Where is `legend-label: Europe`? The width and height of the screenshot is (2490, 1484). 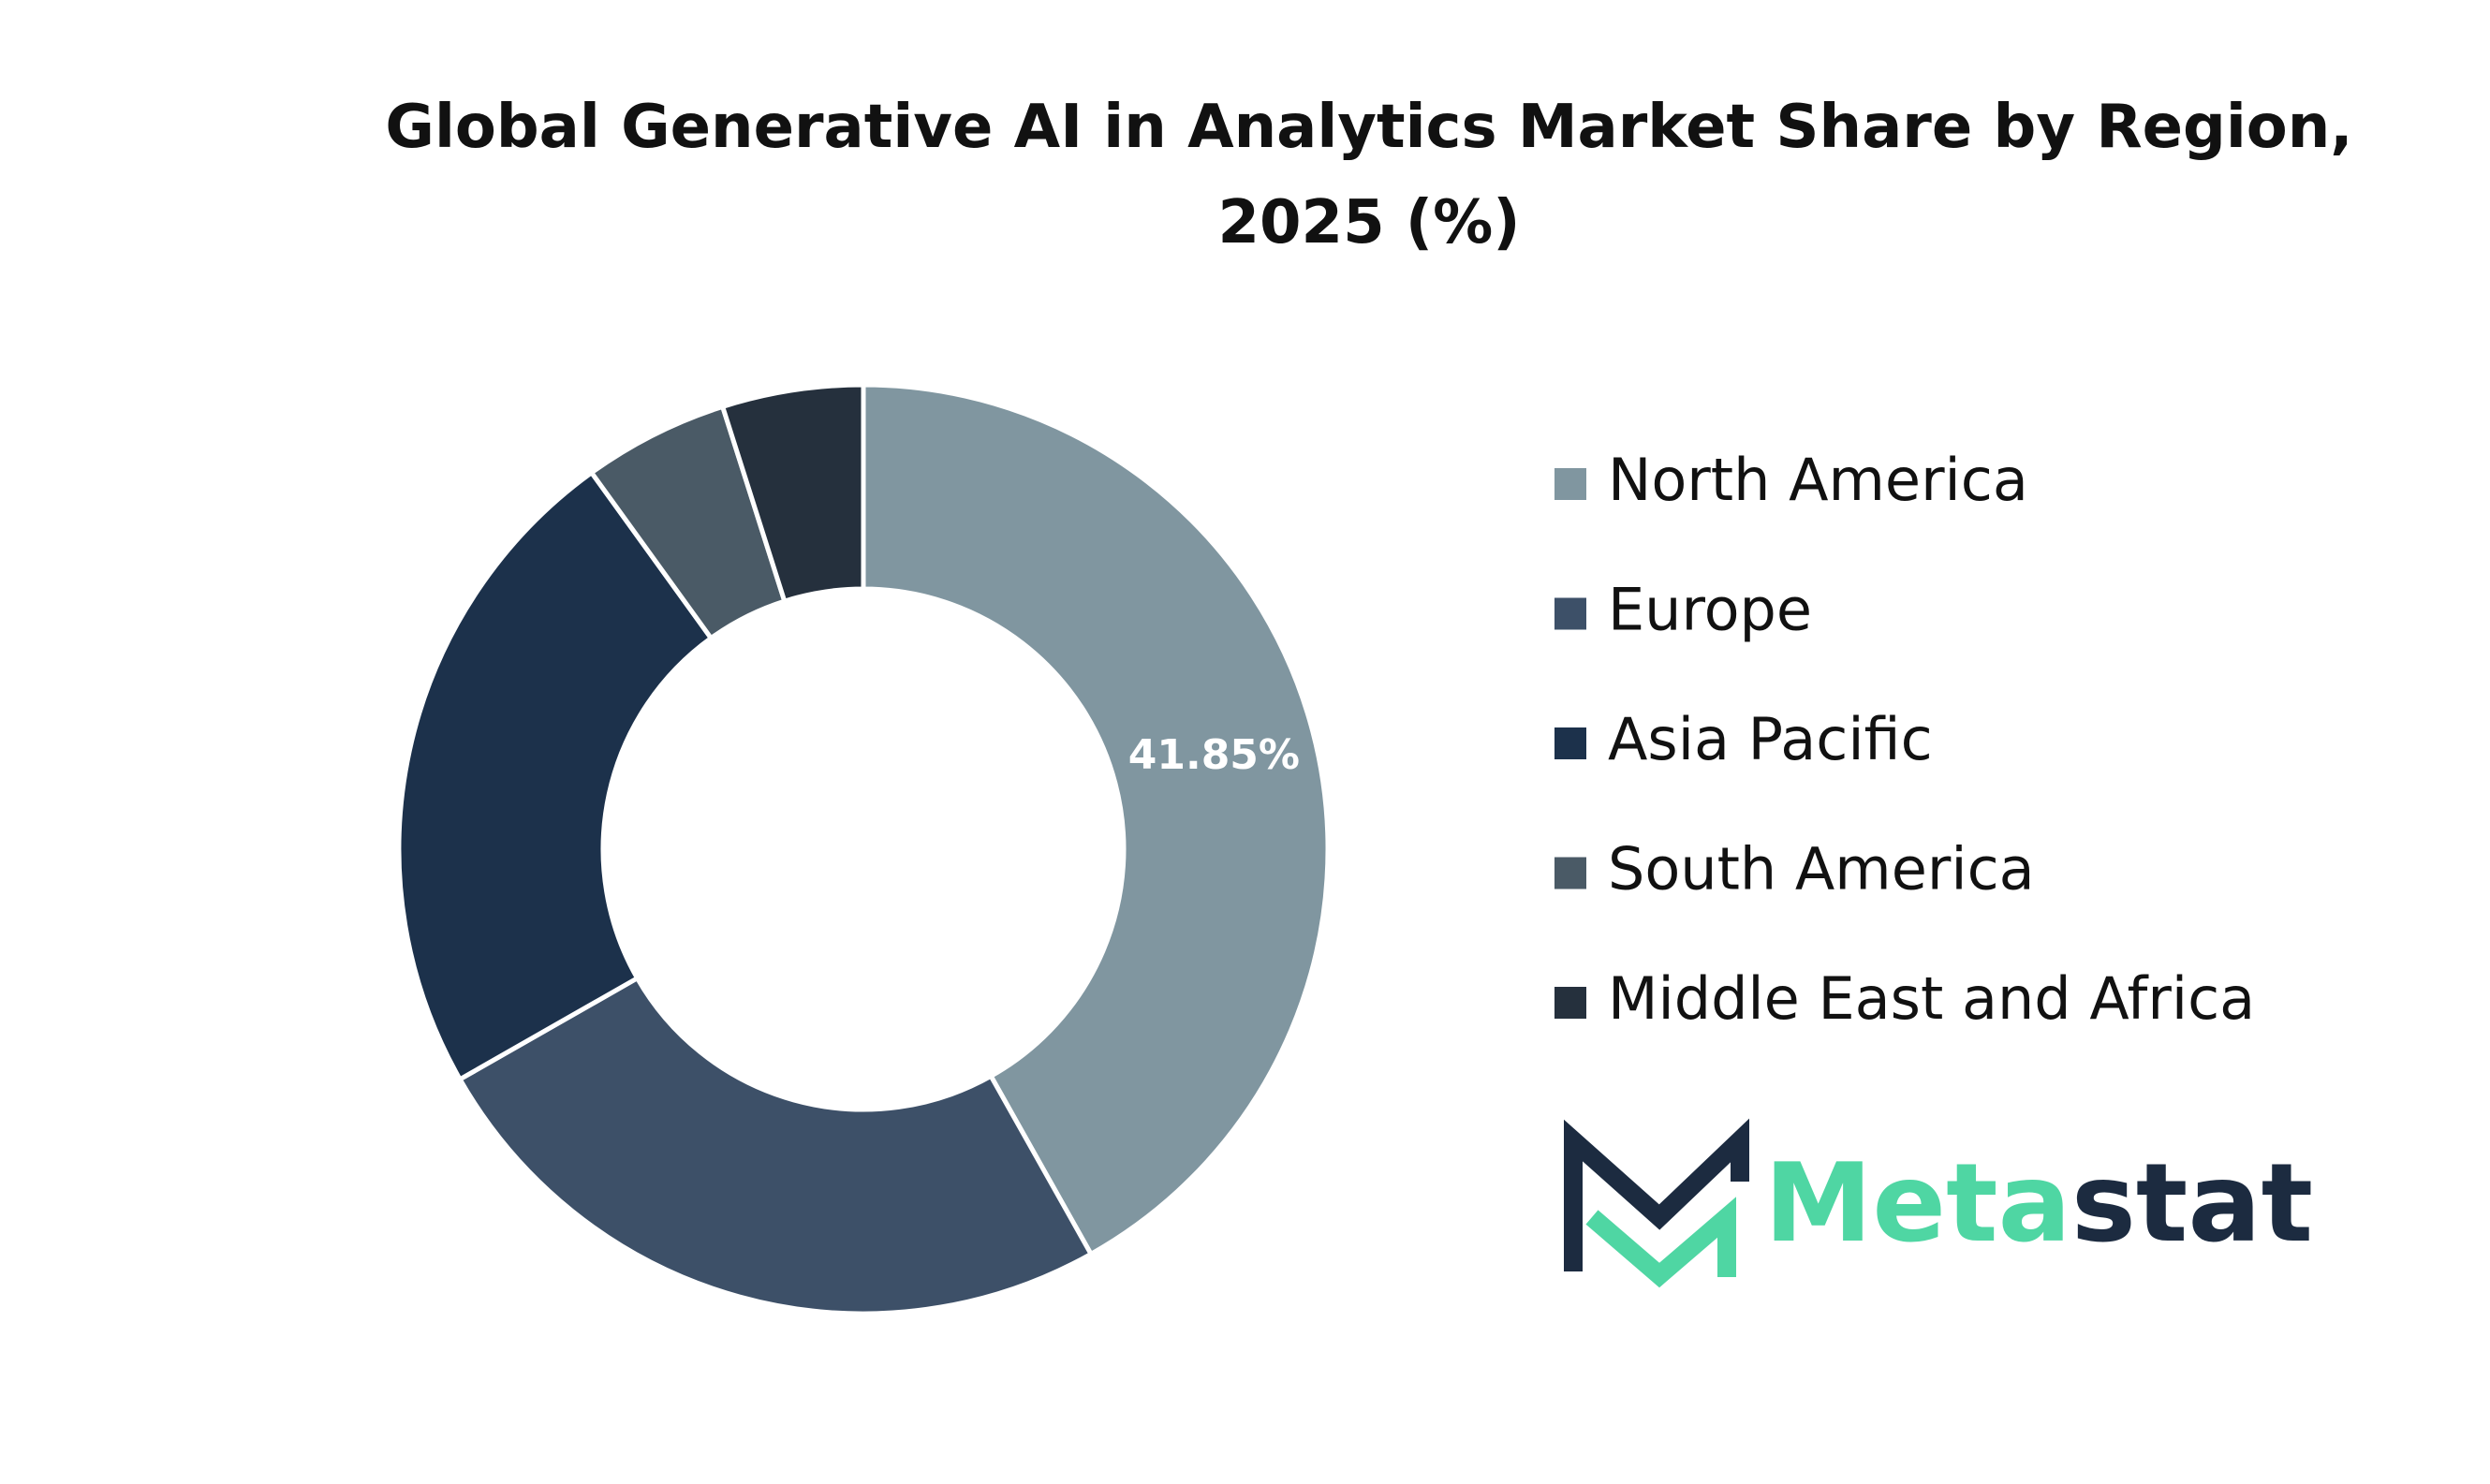 legend-label: Europe is located at coordinates (1710, 610).